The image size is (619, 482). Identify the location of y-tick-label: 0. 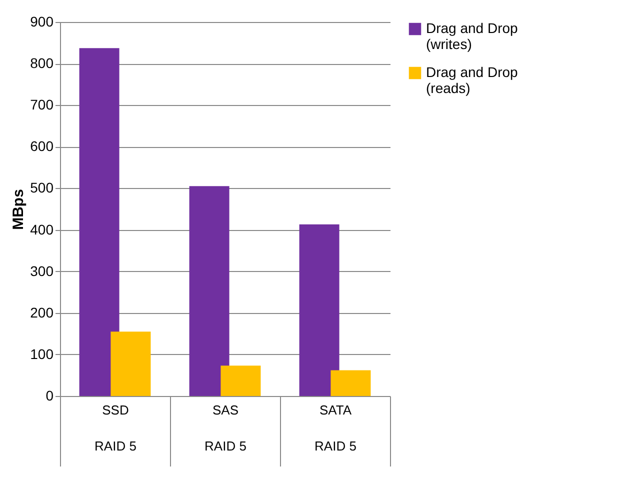
(50, 396).